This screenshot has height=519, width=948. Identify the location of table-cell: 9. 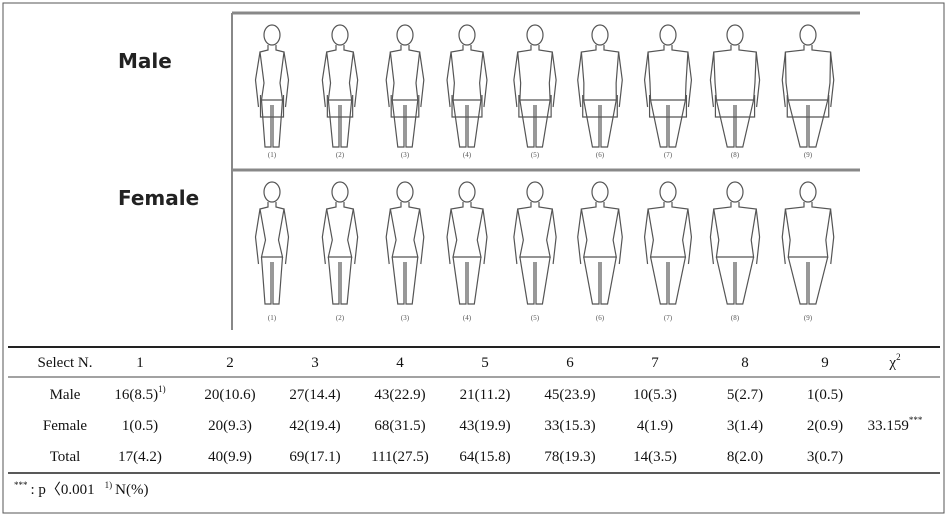
(825, 363).